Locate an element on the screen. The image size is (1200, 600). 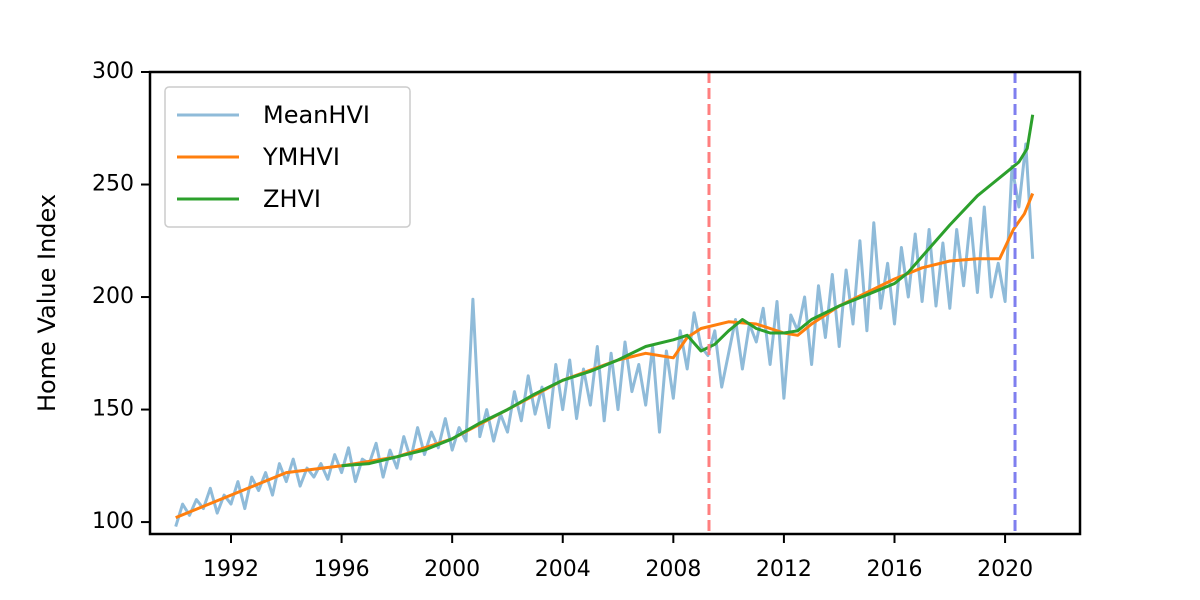
legend-label: YMHVI is located at coordinates (301, 157).